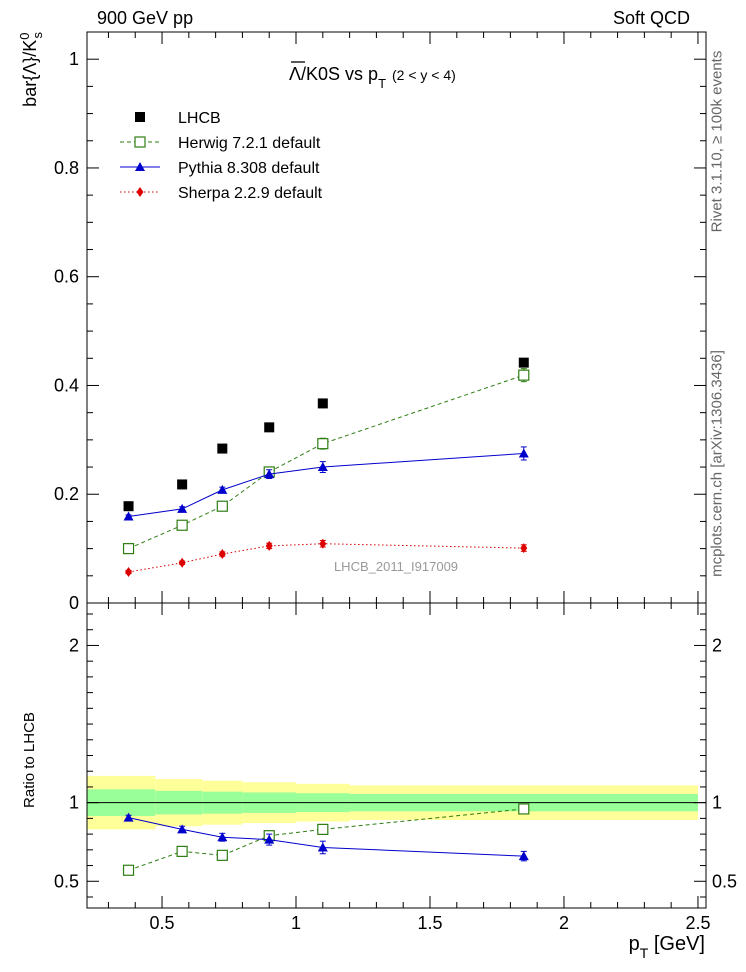 This screenshot has width=746, height=972. What do you see at coordinates (66, 168) in the screenshot?
I see `y-tick-label: 0.8` at bounding box center [66, 168].